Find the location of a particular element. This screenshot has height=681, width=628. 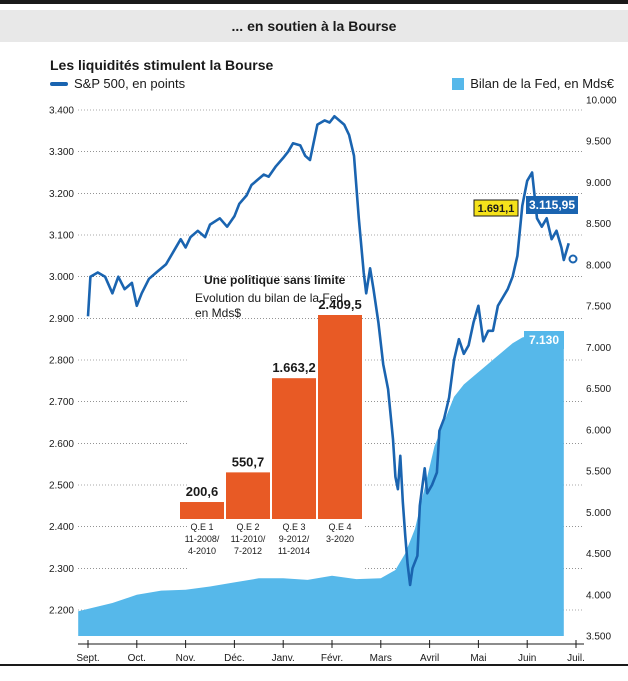

y-right-tick-label: 7.500 is located at coordinates (598, 307).